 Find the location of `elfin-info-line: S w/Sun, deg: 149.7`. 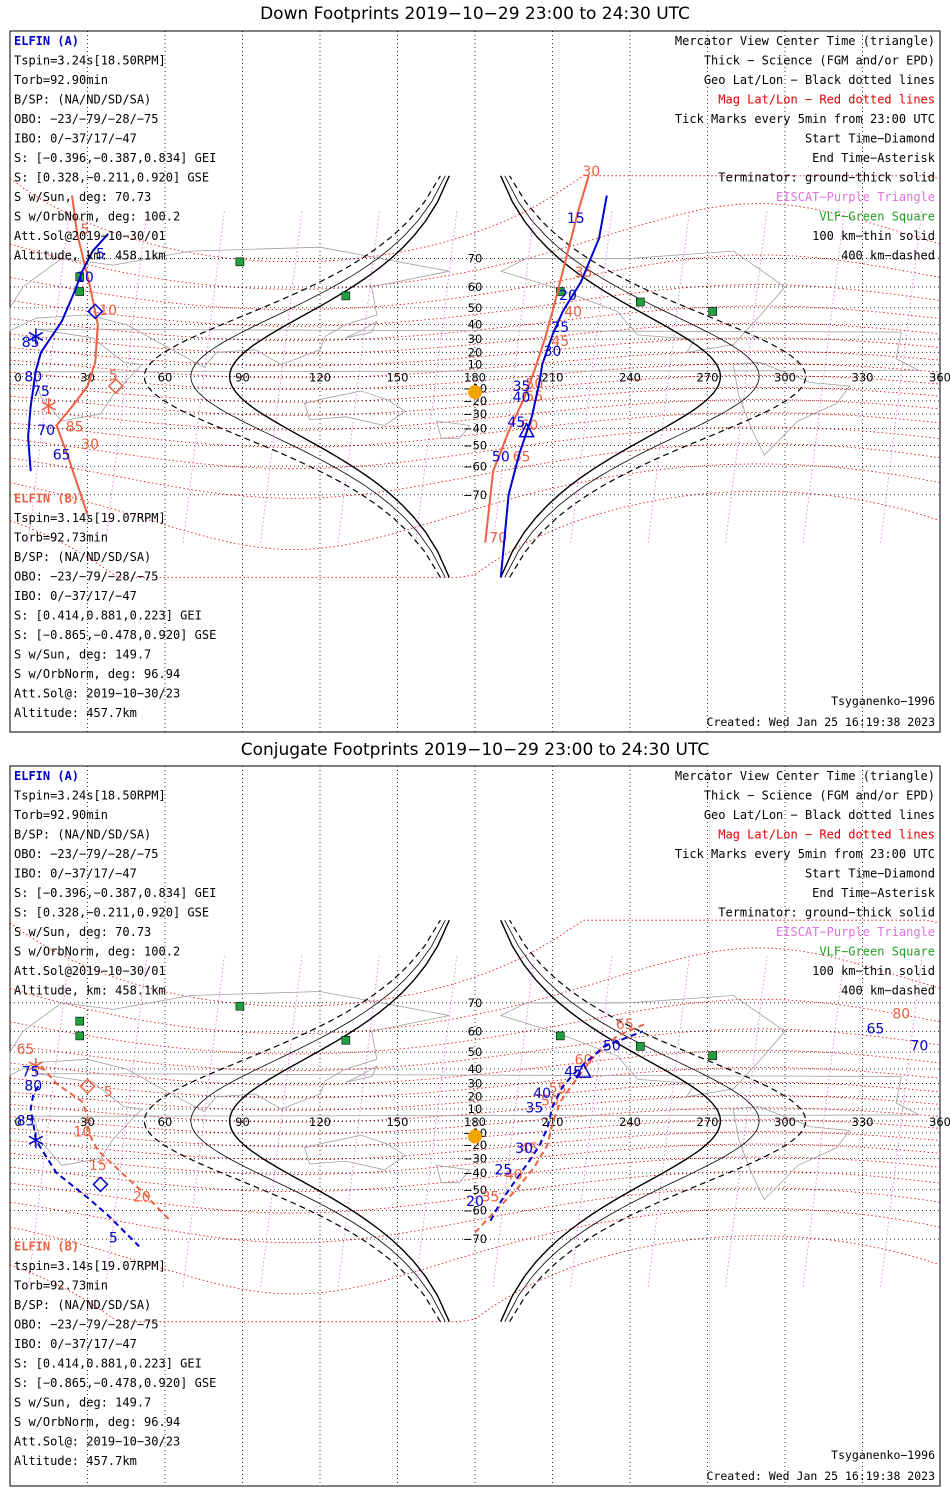

elfin-info-line: S w/Sun, deg: 149.7 is located at coordinates (82, 1402).